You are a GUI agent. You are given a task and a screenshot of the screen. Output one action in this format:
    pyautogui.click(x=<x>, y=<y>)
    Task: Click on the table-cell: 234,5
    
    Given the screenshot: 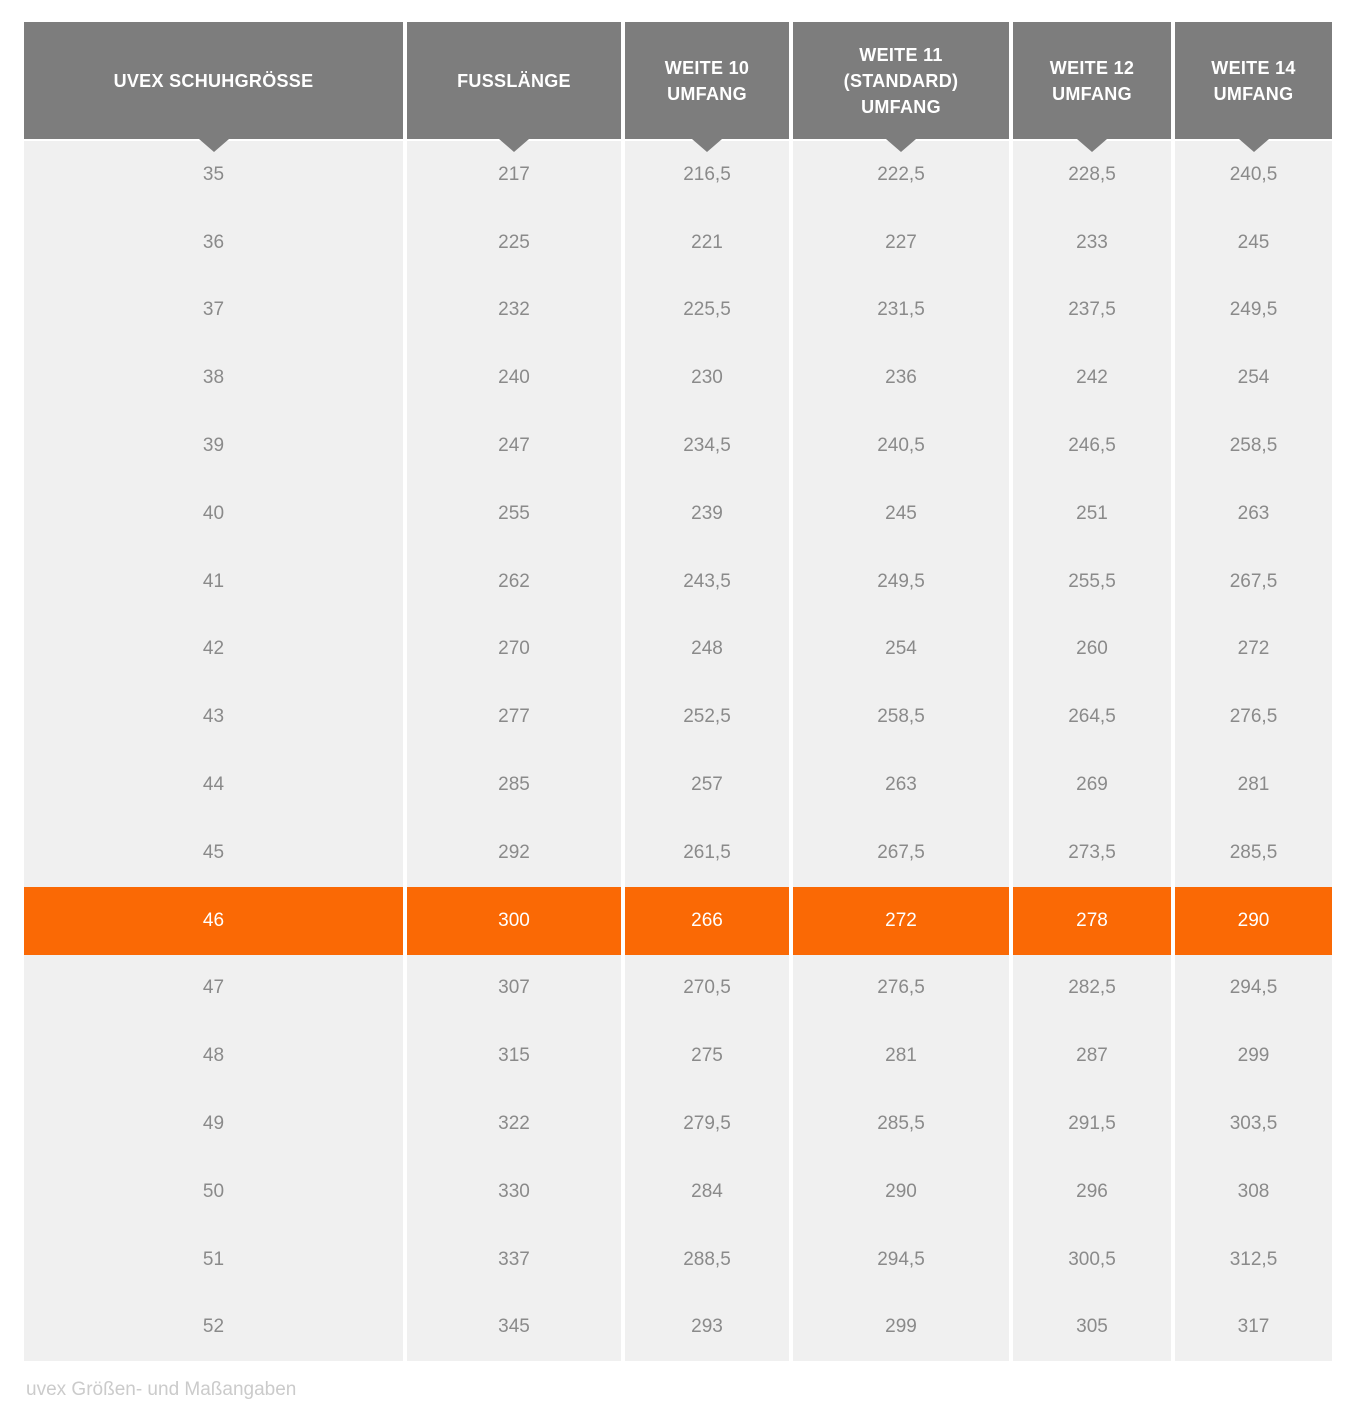 What is the action you would take?
    pyautogui.click(x=707, y=446)
    